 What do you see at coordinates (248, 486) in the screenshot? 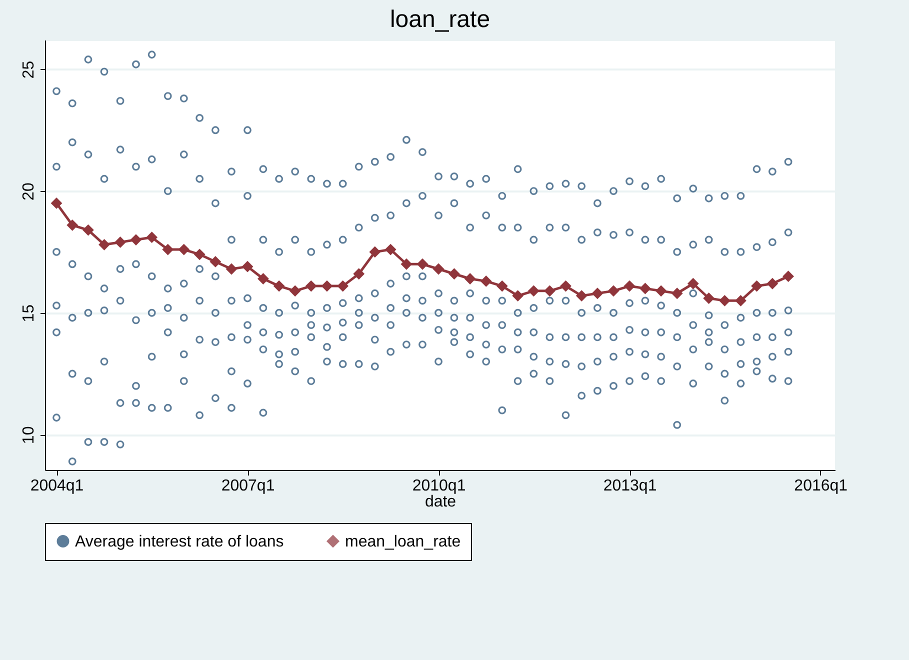
I see `x-tick-label: 2007q1` at bounding box center [248, 486].